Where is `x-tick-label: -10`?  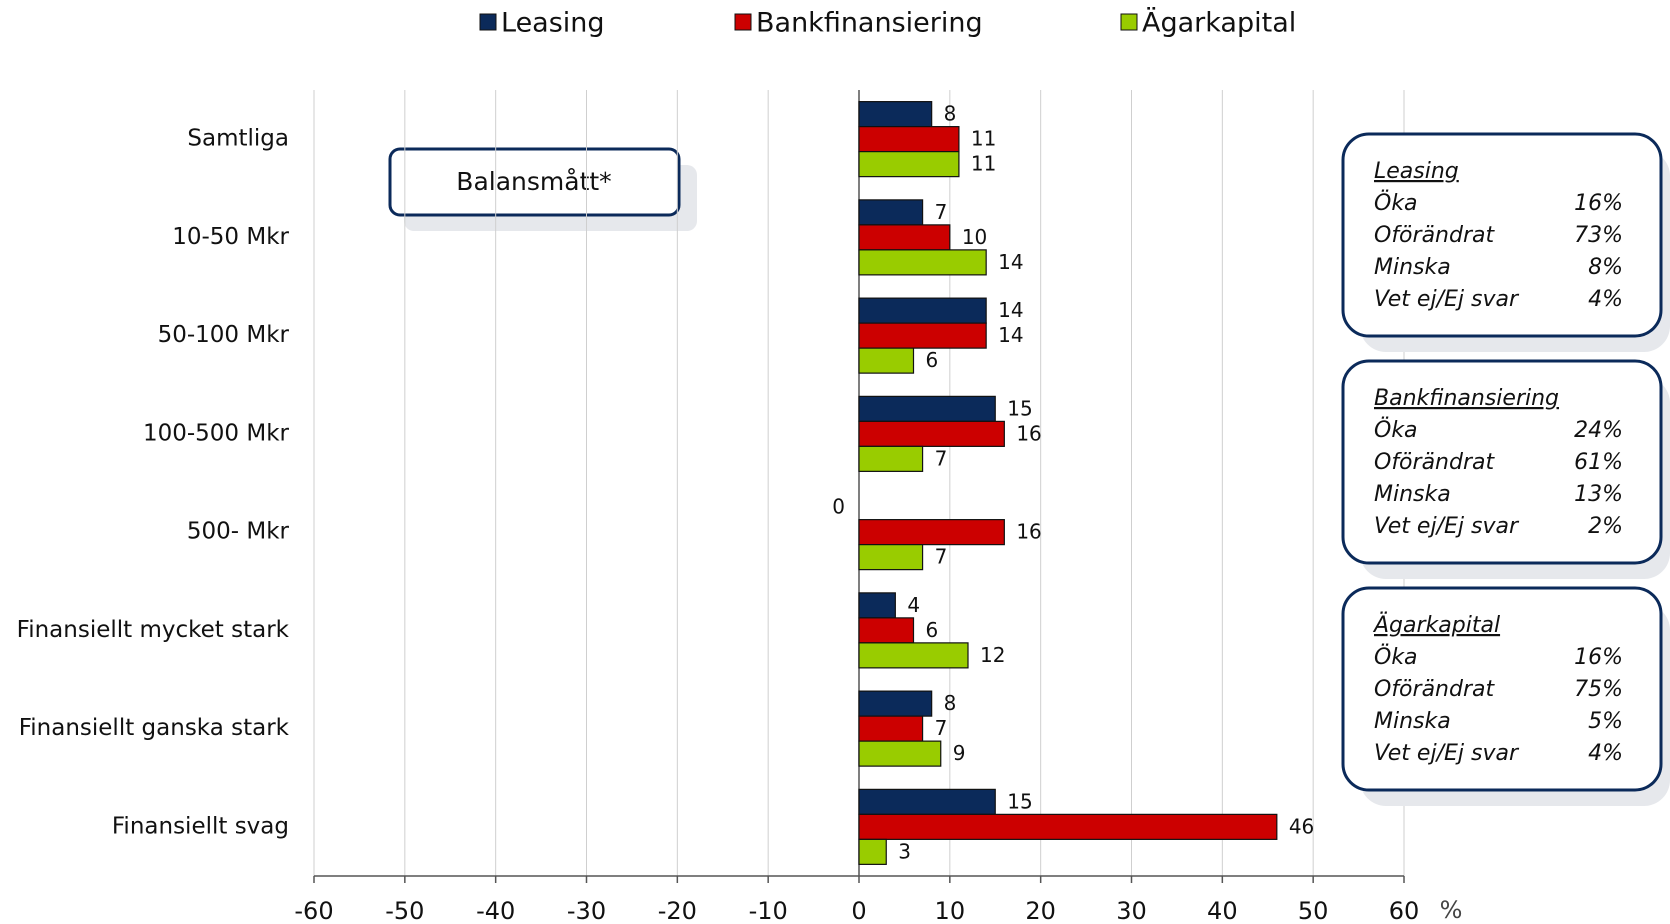
x-tick-label: -10 is located at coordinates (768, 910).